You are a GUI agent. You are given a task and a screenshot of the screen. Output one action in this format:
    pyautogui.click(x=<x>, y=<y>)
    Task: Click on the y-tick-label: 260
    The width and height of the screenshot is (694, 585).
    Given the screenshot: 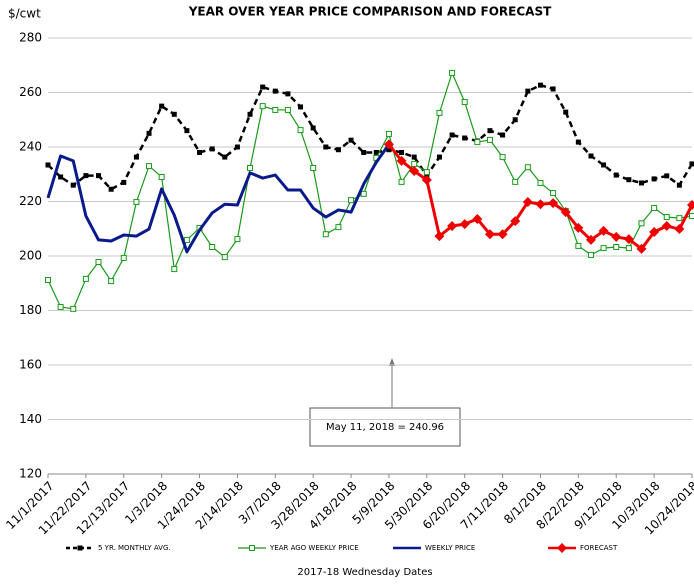 What is the action you would take?
    pyautogui.click(x=30, y=92)
    